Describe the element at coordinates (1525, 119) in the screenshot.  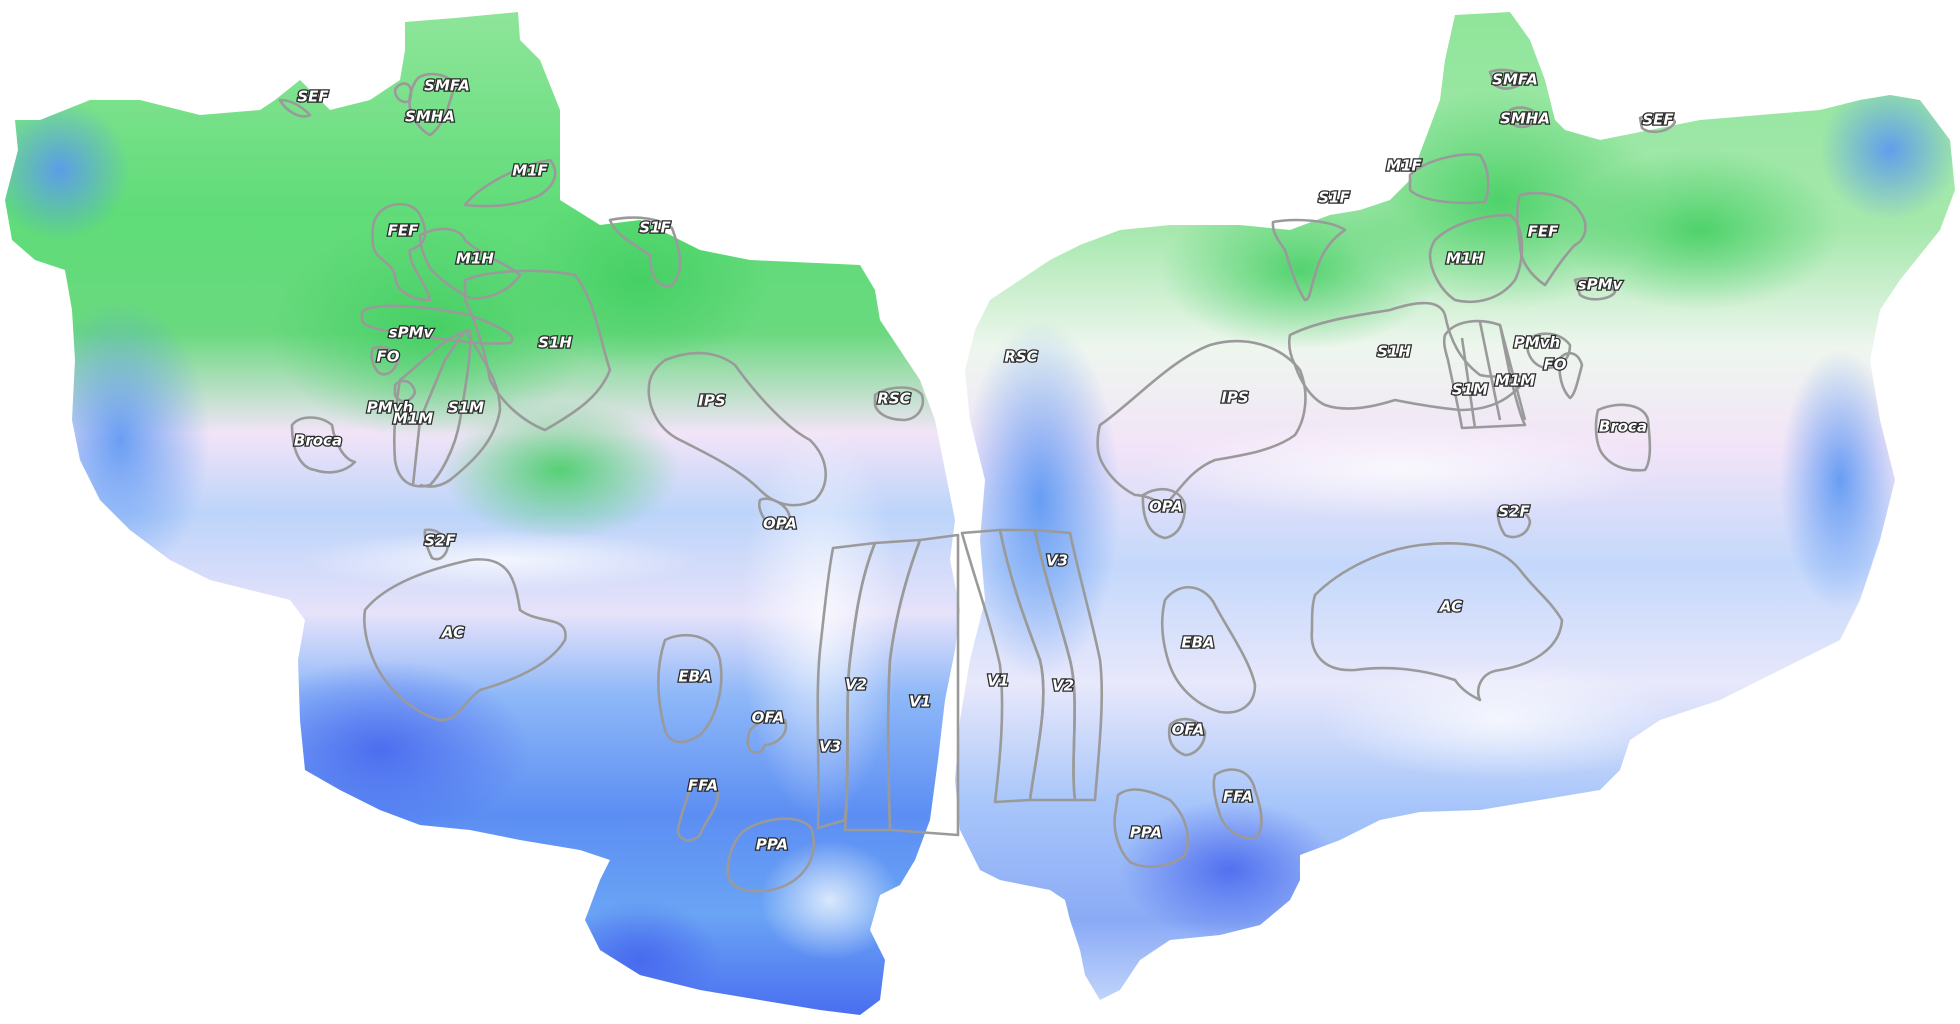
I see `right-label-smha: SMHA` at that location.